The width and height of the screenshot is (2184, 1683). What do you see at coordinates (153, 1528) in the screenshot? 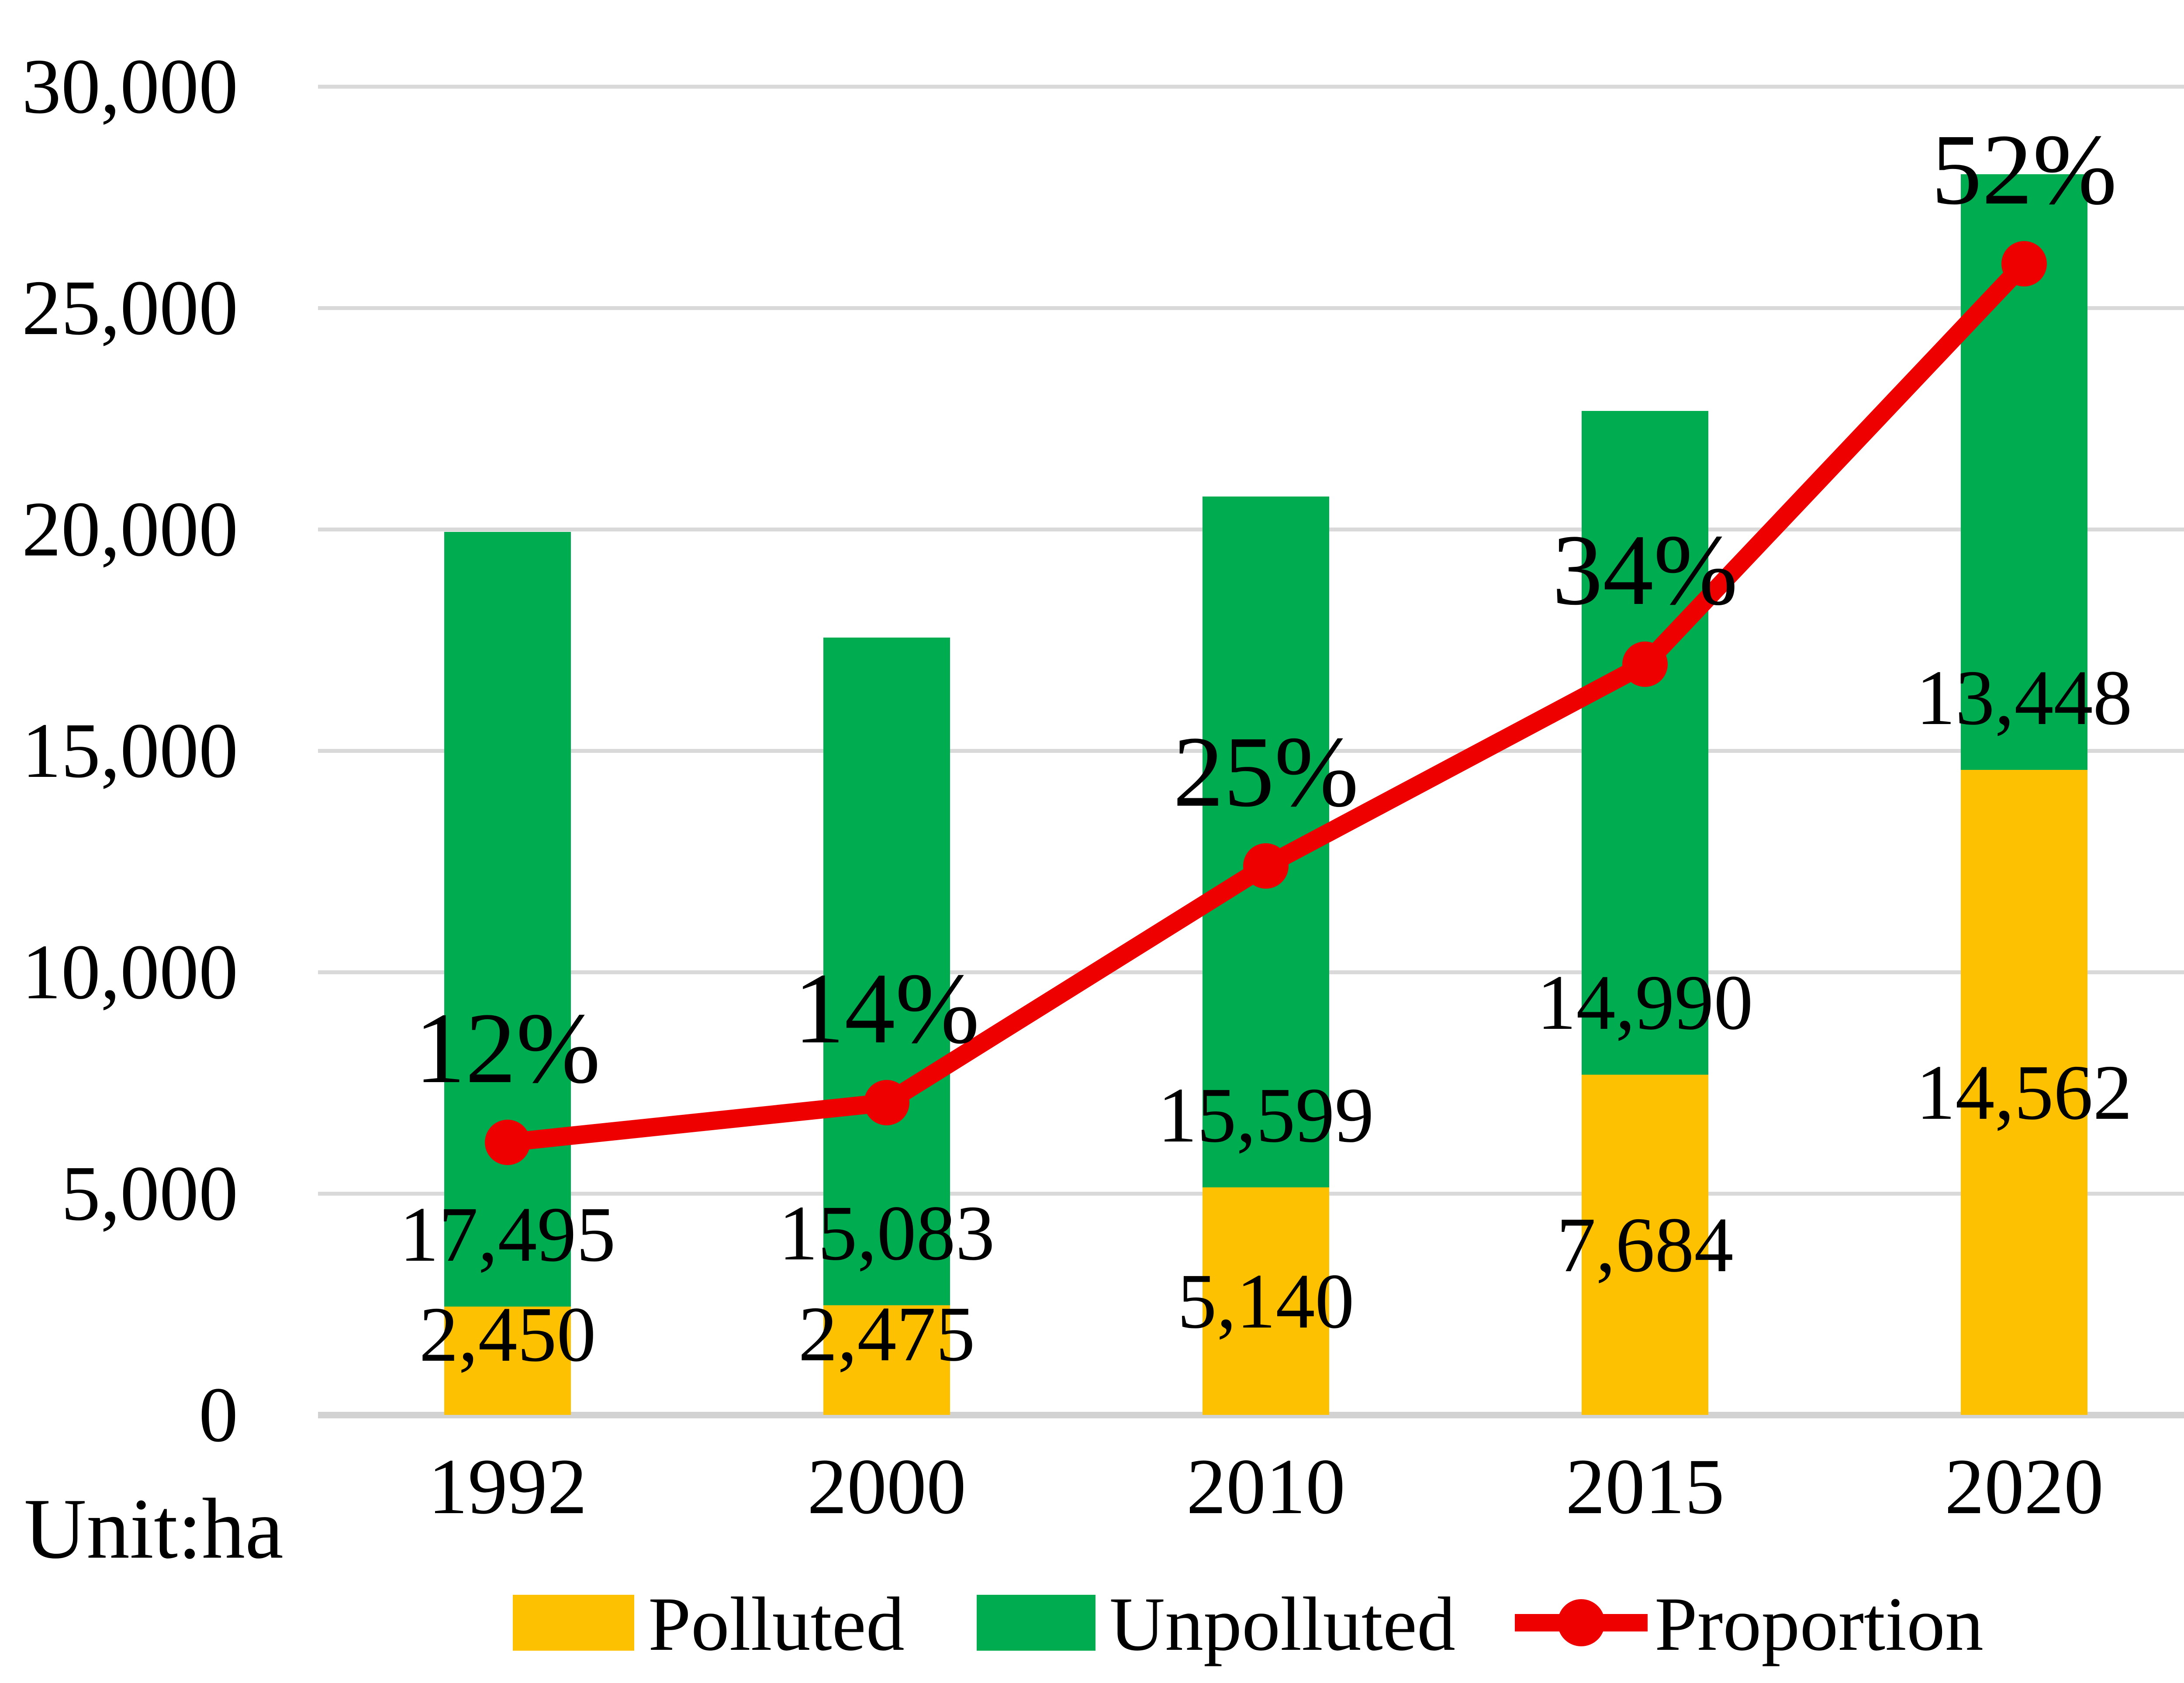
I see `unit-label: Unit:ha` at bounding box center [153, 1528].